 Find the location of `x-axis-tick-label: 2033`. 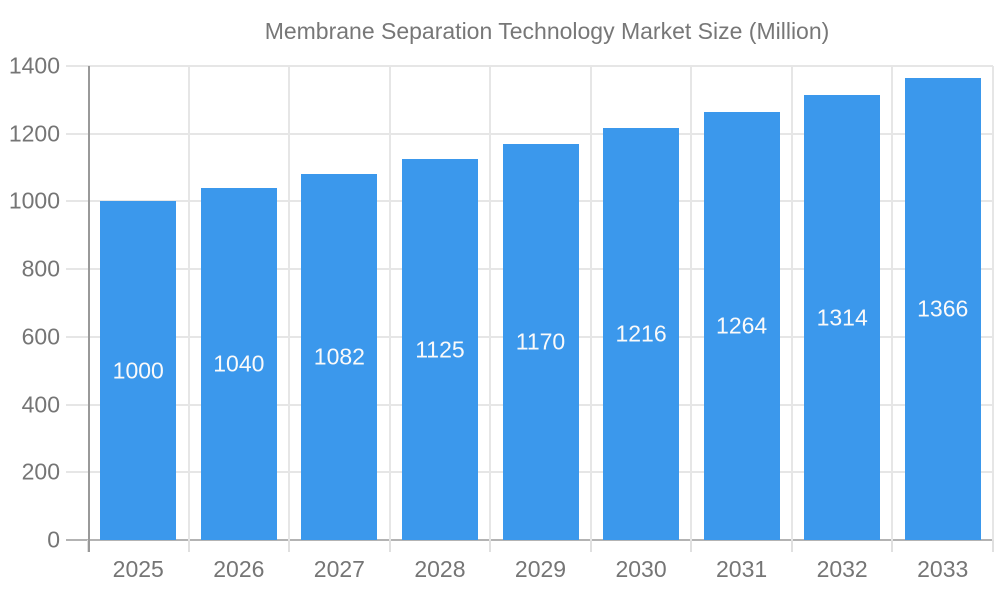

x-axis-tick-label: 2033 is located at coordinates (943, 569).